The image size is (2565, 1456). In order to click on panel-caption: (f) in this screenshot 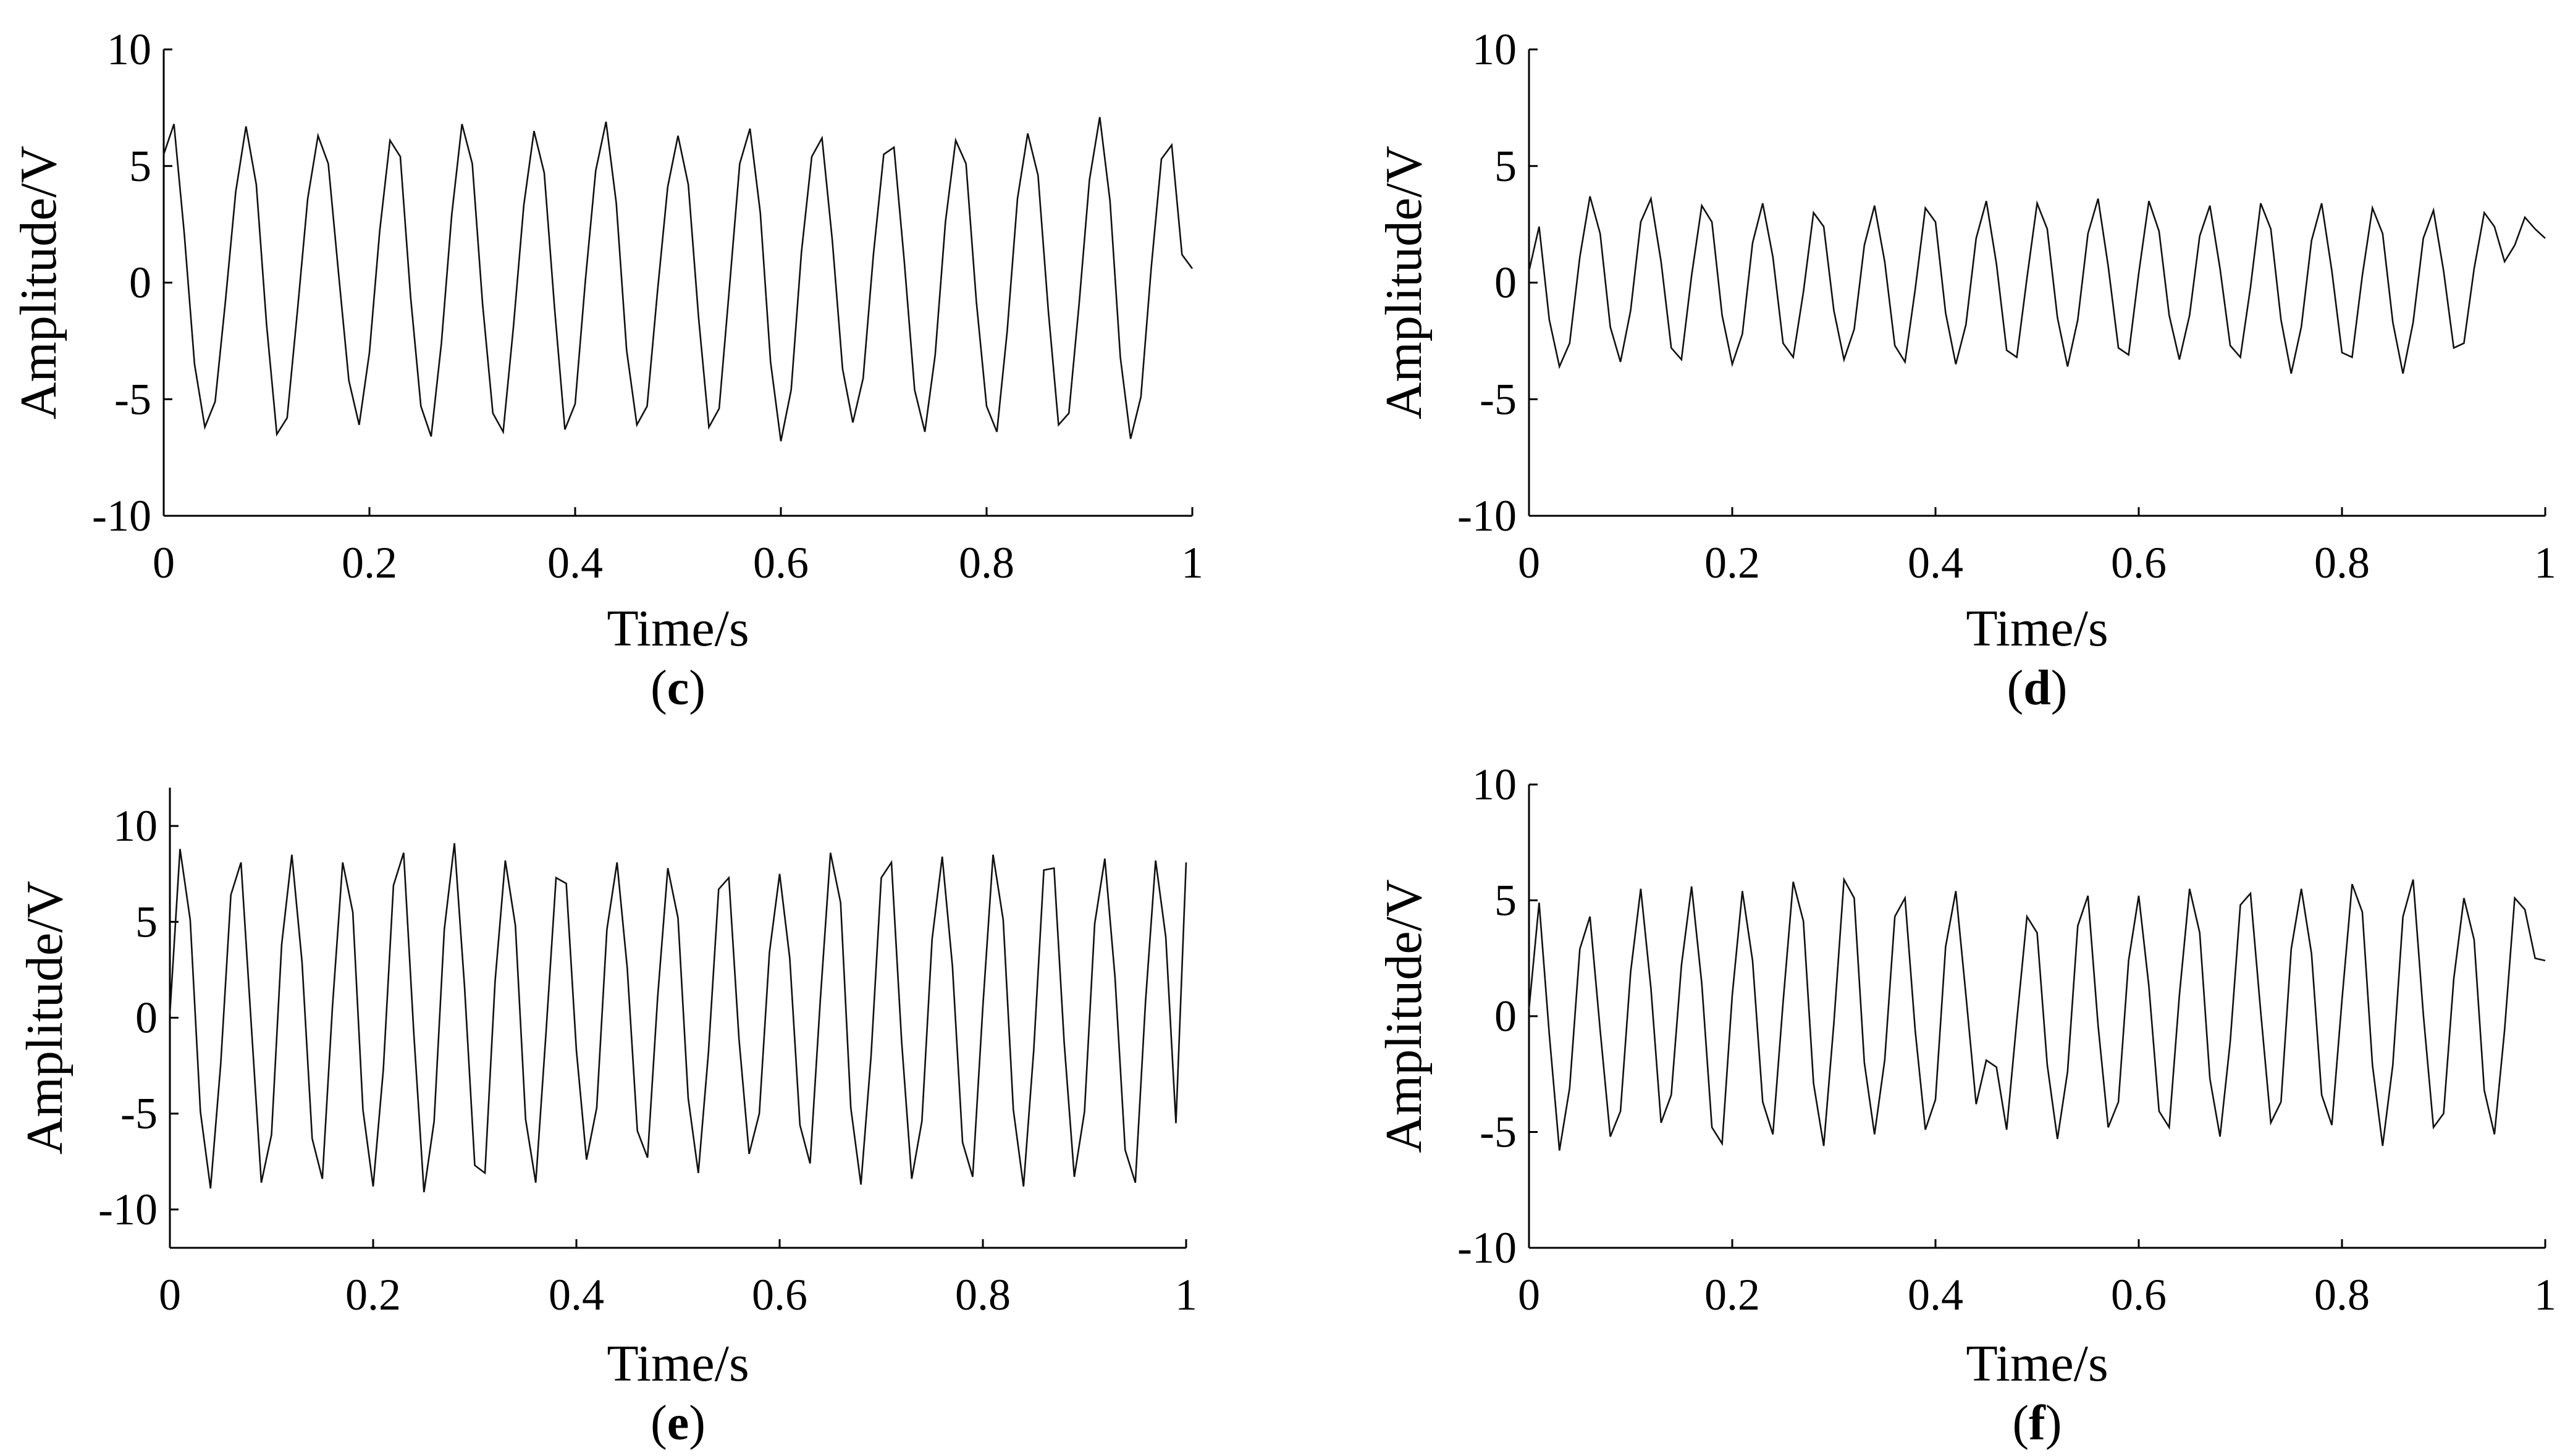, I will do `click(2037, 1423)`.